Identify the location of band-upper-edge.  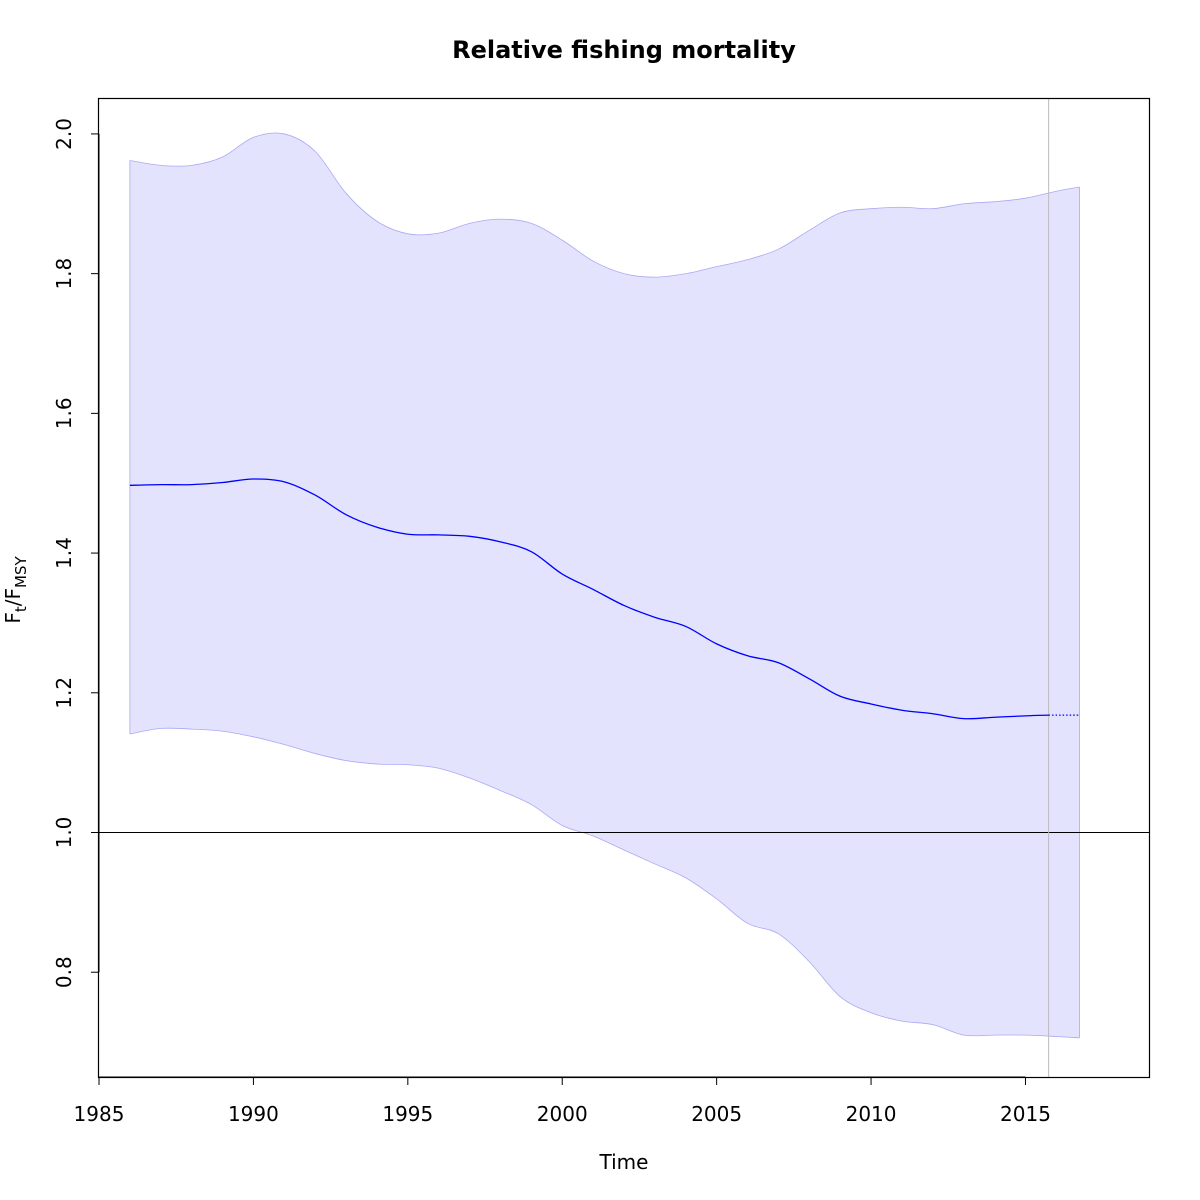
(604, 205).